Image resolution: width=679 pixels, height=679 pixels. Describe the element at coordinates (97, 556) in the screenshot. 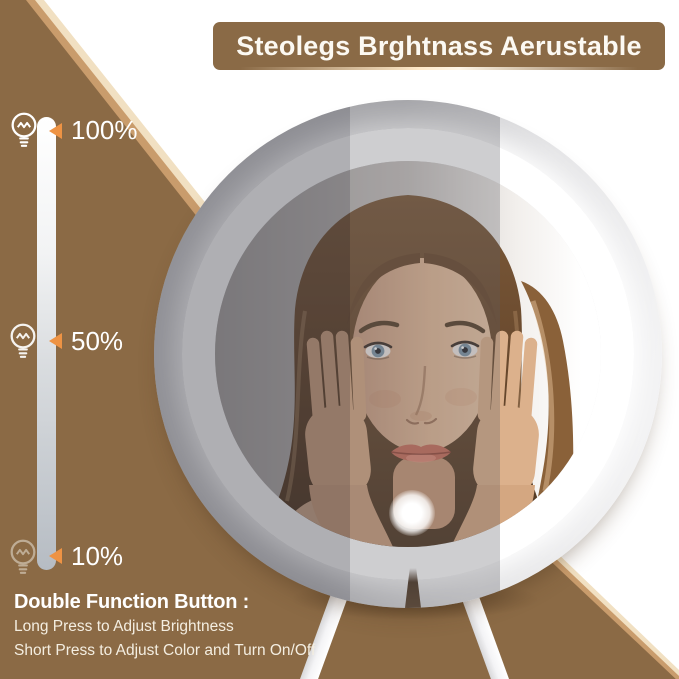

I see `brightness-level-label: 10%` at that location.